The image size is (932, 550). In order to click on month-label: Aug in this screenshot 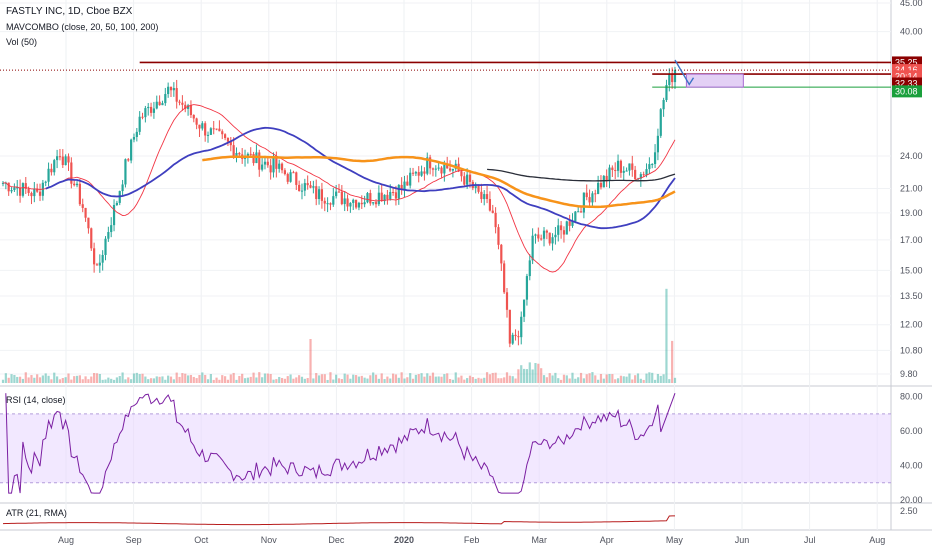, I will do `click(877, 540)`.